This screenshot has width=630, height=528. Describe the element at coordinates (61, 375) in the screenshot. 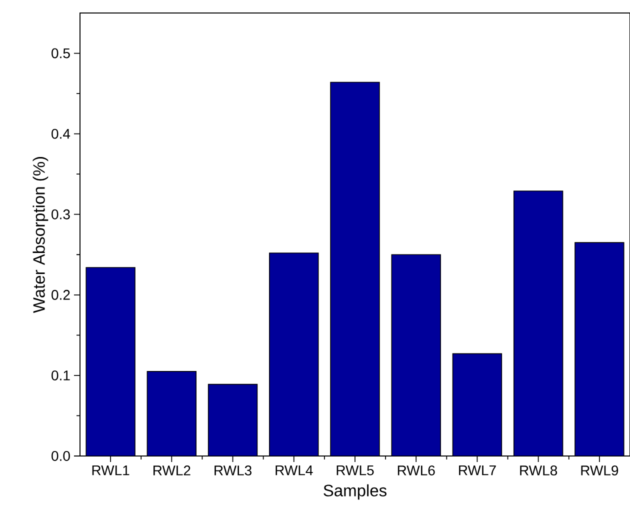

I see `y-tick-label: 0.1` at that location.